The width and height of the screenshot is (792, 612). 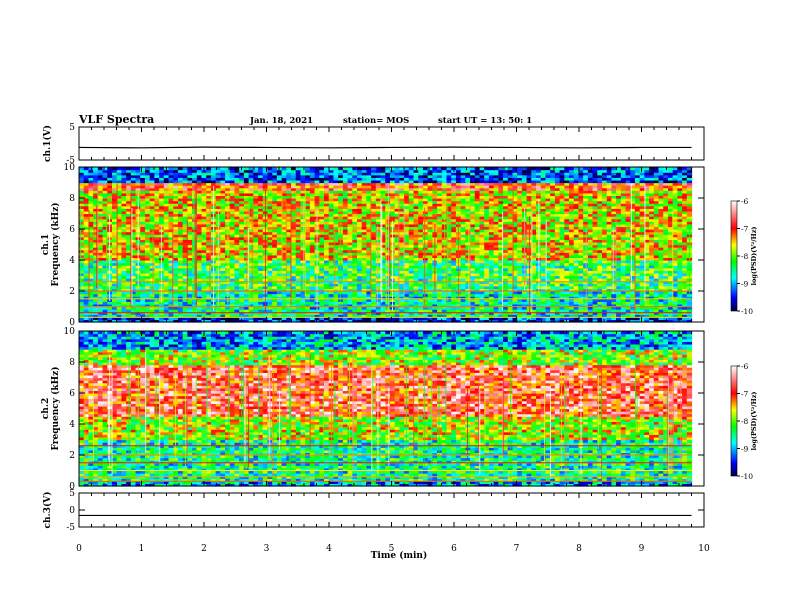 I want to click on ch1-spectrogram-ytick-label: 6, so click(x=72, y=230).